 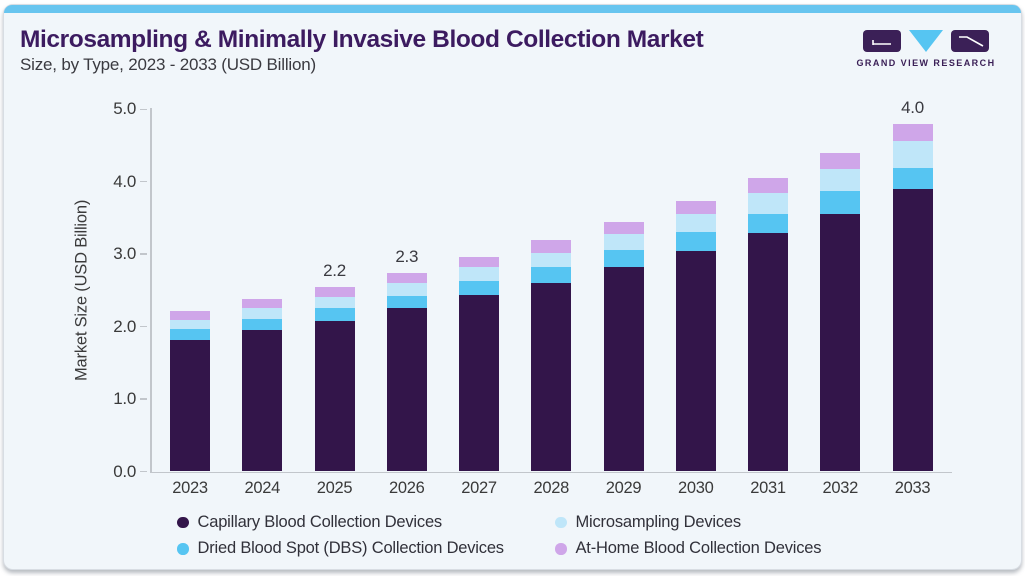 What do you see at coordinates (623, 488) in the screenshot?
I see `x-tick-label-2029: 2029` at bounding box center [623, 488].